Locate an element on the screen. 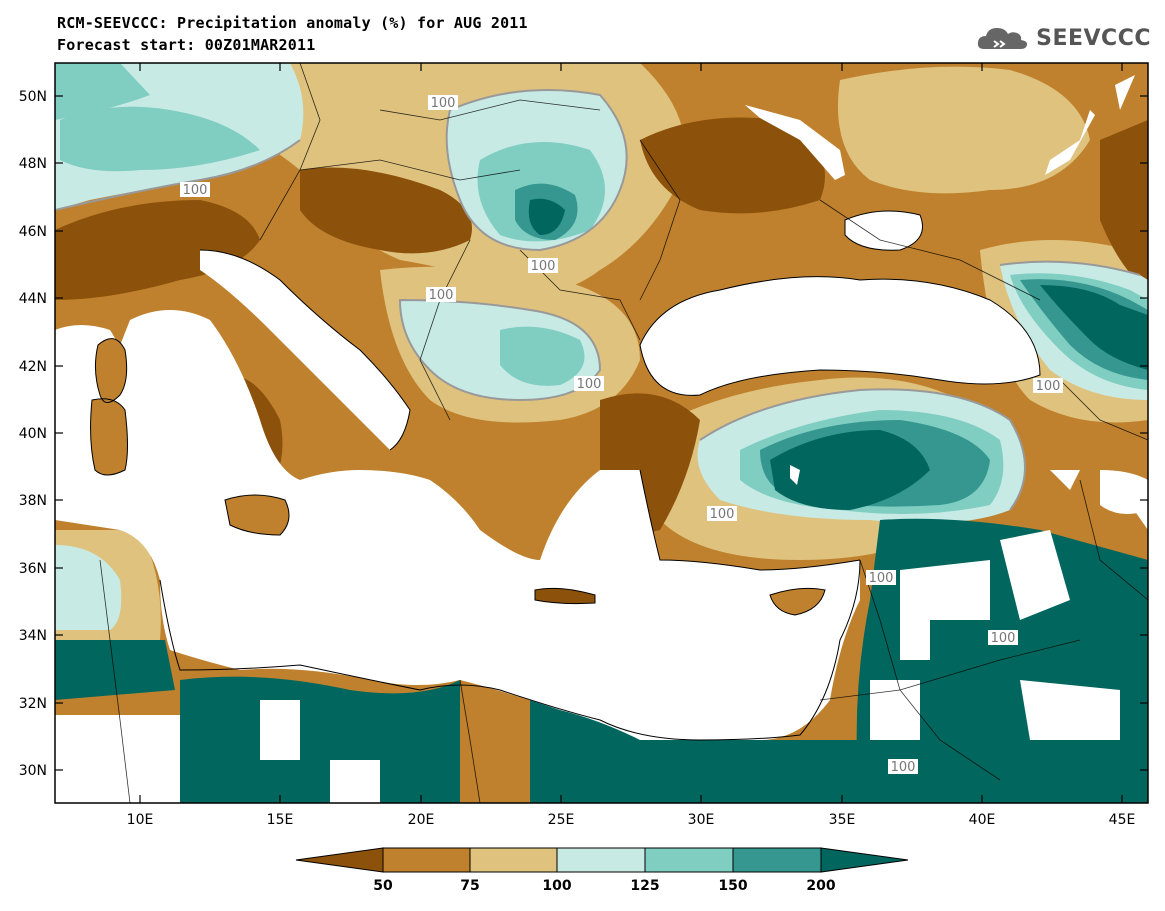  lat-label: 40N is located at coordinates (33, 434).